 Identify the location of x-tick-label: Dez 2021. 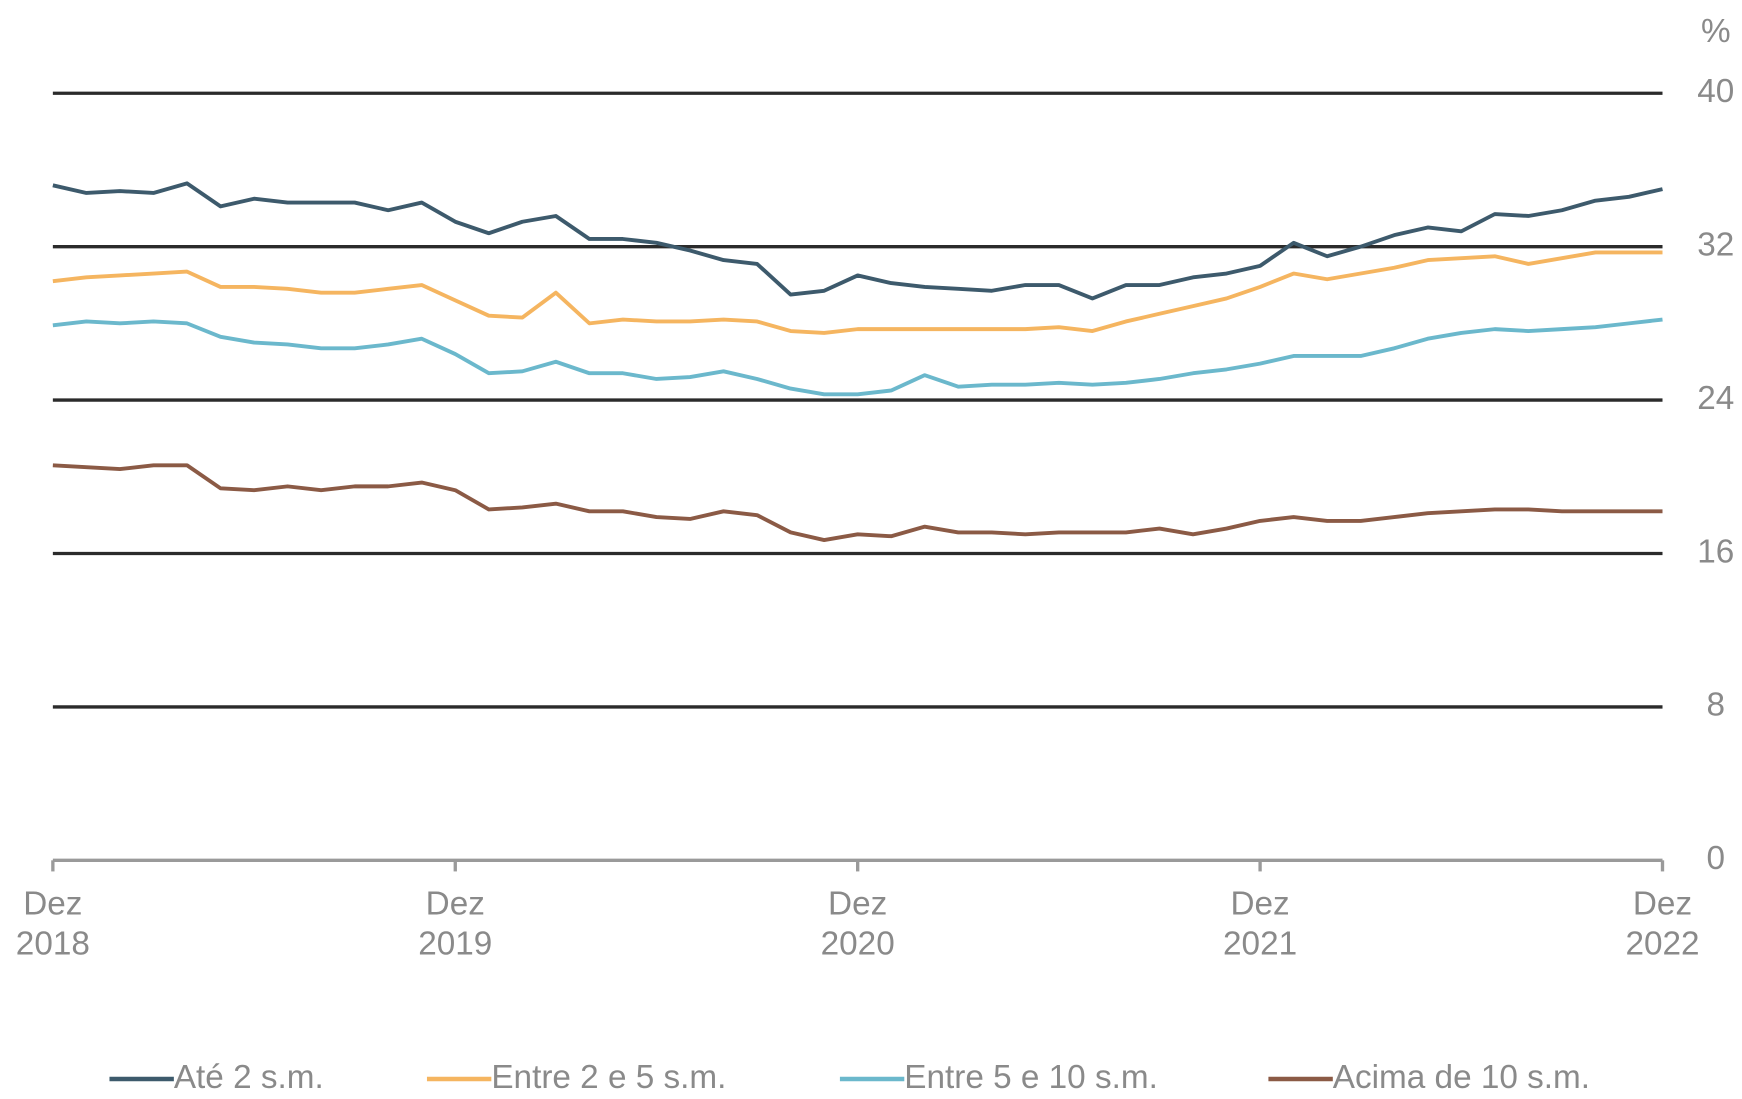
(1260, 924).